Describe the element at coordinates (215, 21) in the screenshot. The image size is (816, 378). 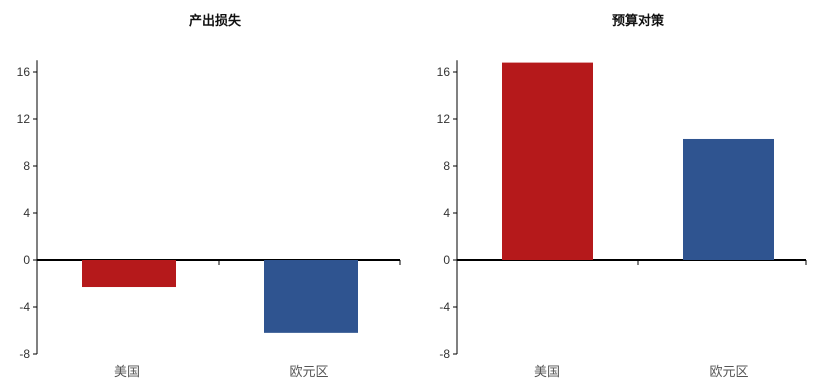
I see `chart-title: 产出损失` at that location.